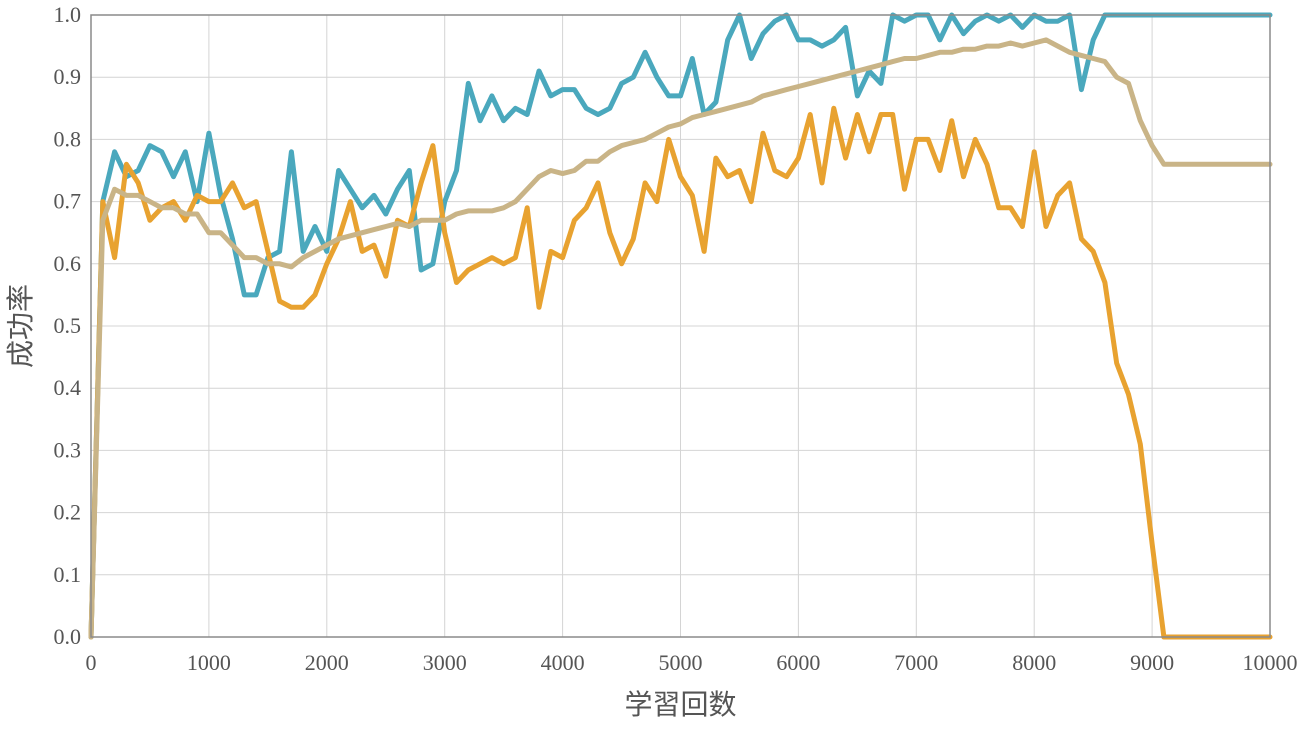 The width and height of the screenshot is (1303, 735). Describe the element at coordinates (798, 662) in the screenshot. I see `x-tick-label: 6000` at that location.